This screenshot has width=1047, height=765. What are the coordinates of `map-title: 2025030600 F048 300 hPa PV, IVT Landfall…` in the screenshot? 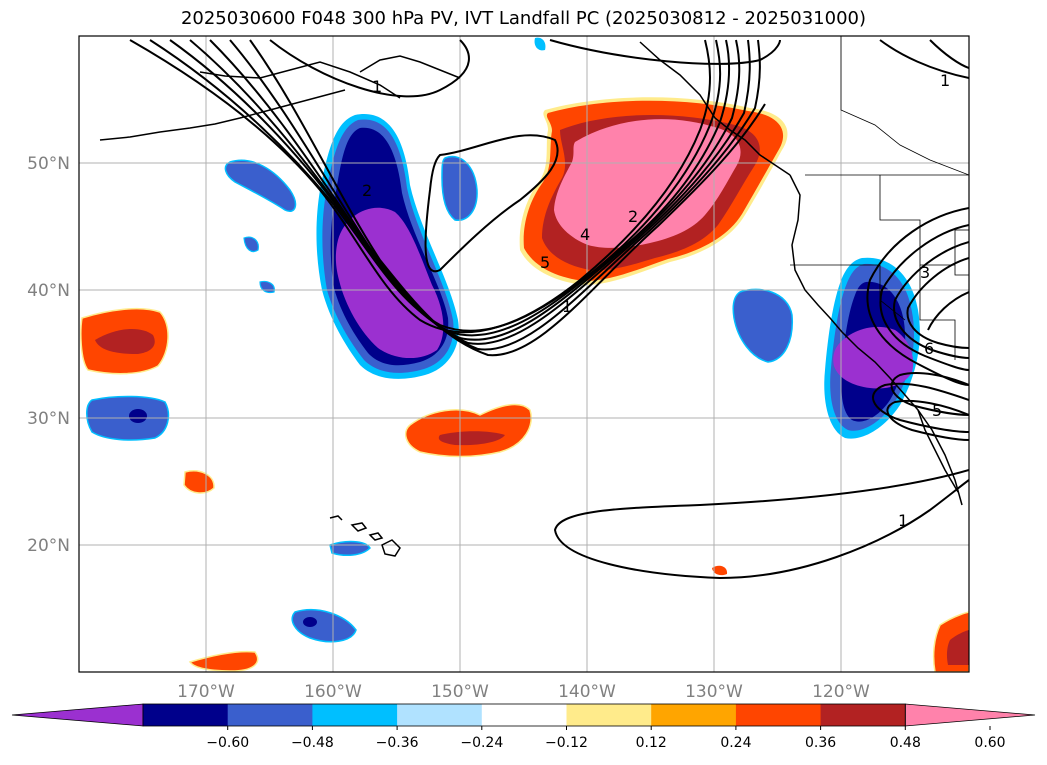 It's located at (523, 18).